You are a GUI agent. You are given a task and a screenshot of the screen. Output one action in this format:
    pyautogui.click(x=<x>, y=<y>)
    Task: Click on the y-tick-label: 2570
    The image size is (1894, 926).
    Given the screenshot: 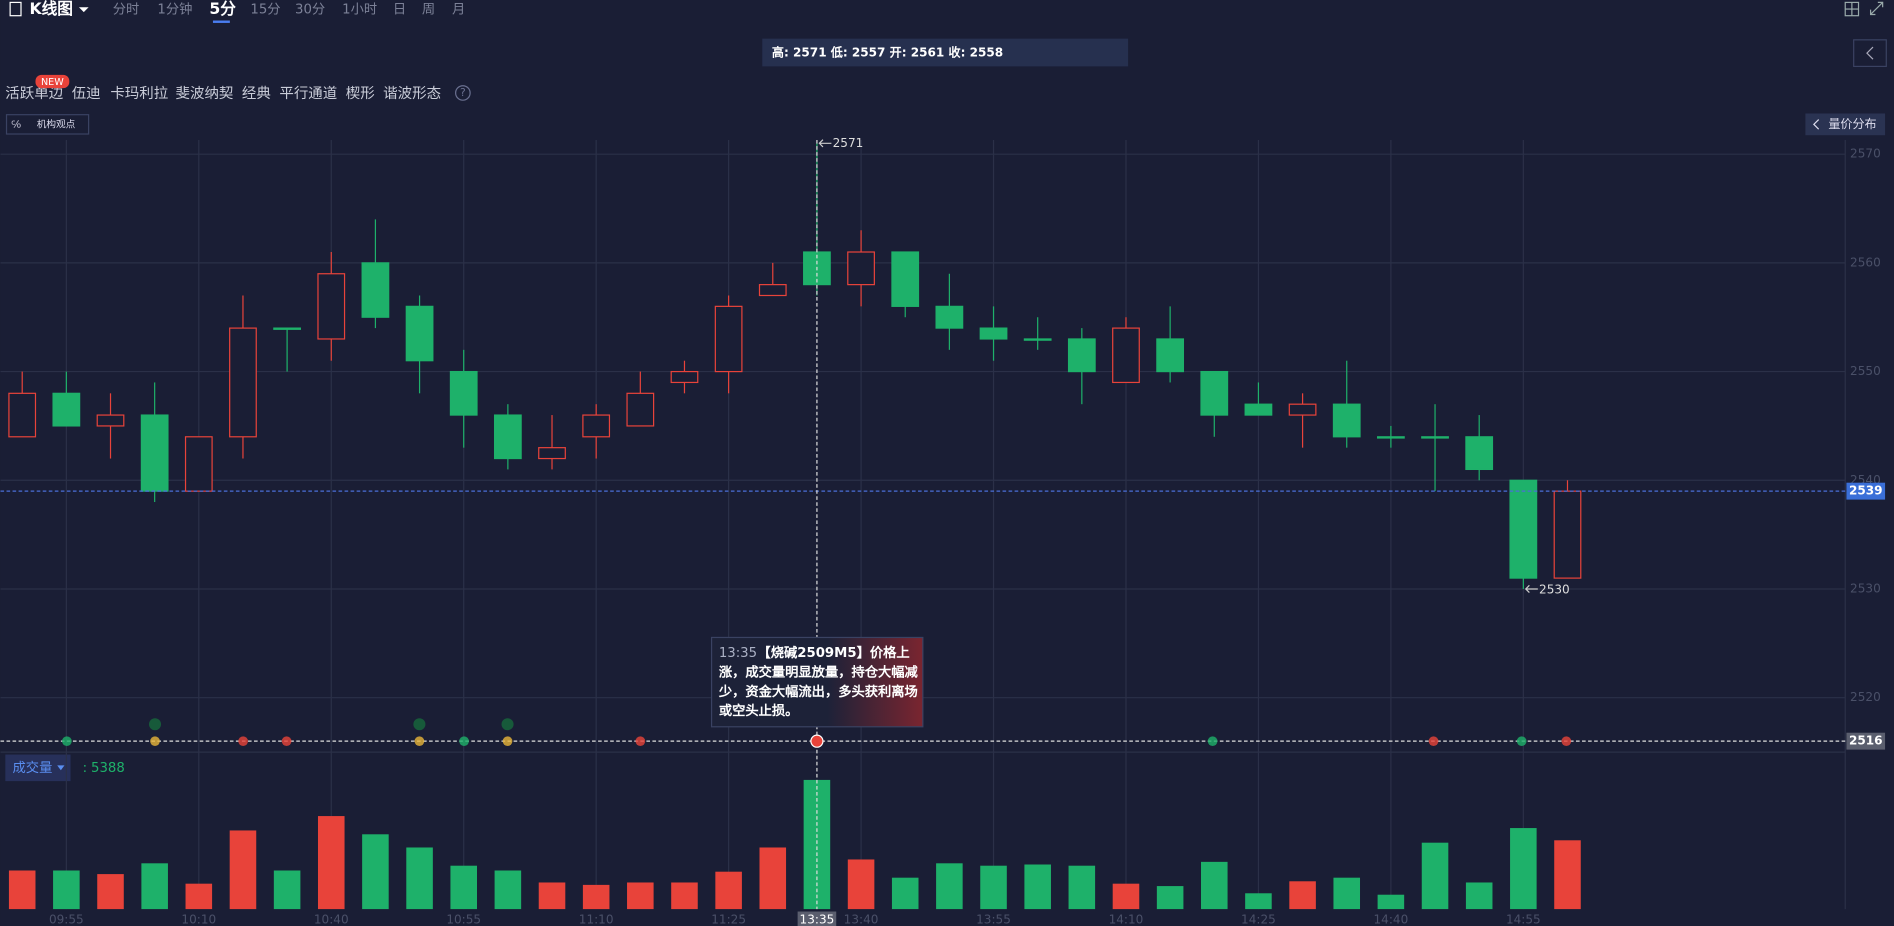 What is the action you would take?
    pyautogui.click(x=1865, y=154)
    